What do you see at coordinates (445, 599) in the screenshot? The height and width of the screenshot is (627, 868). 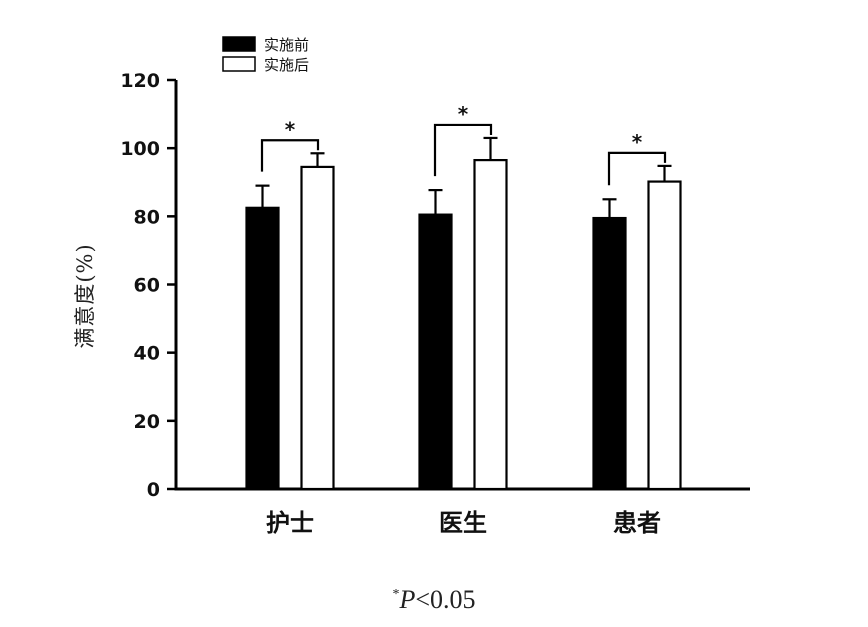 I see `footnote-threshold: <0.05` at bounding box center [445, 599].